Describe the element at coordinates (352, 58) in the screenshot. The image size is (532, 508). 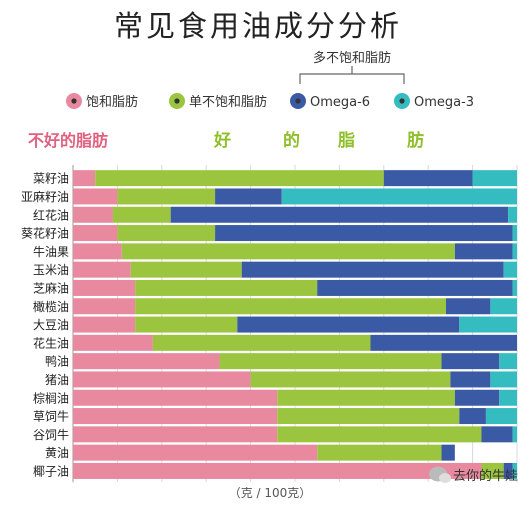
I see `polyunsaturated-label: 多不饱和脂肪` at that location.